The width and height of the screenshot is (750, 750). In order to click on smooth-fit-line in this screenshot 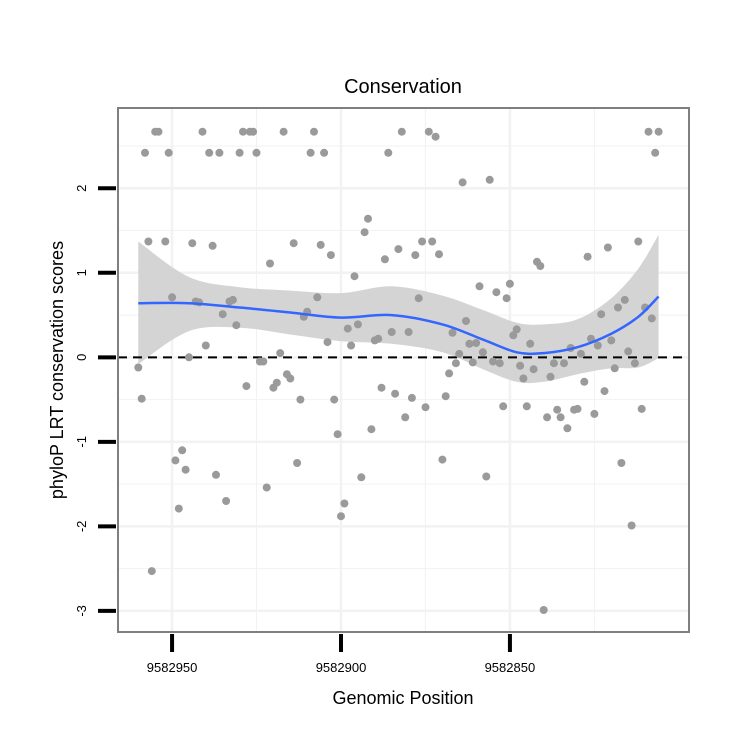, I will do `click(399, 325)`.